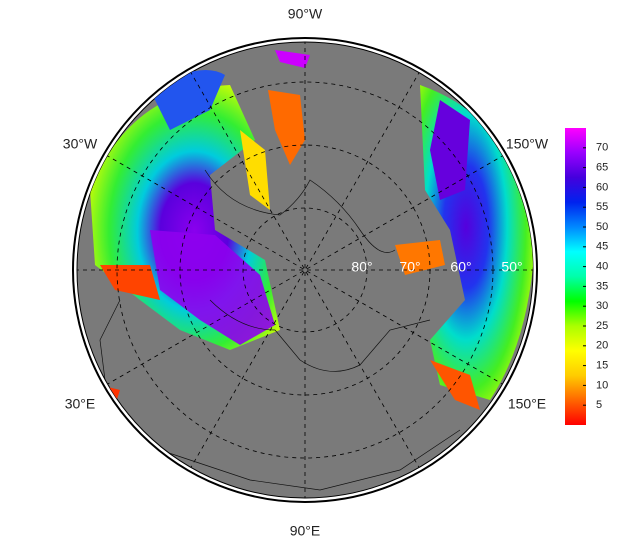  What do you see at coordinates (602, 326) in the screenshot?
I see `colorbar-tick-label: 25` at bounding box center [602, 326].